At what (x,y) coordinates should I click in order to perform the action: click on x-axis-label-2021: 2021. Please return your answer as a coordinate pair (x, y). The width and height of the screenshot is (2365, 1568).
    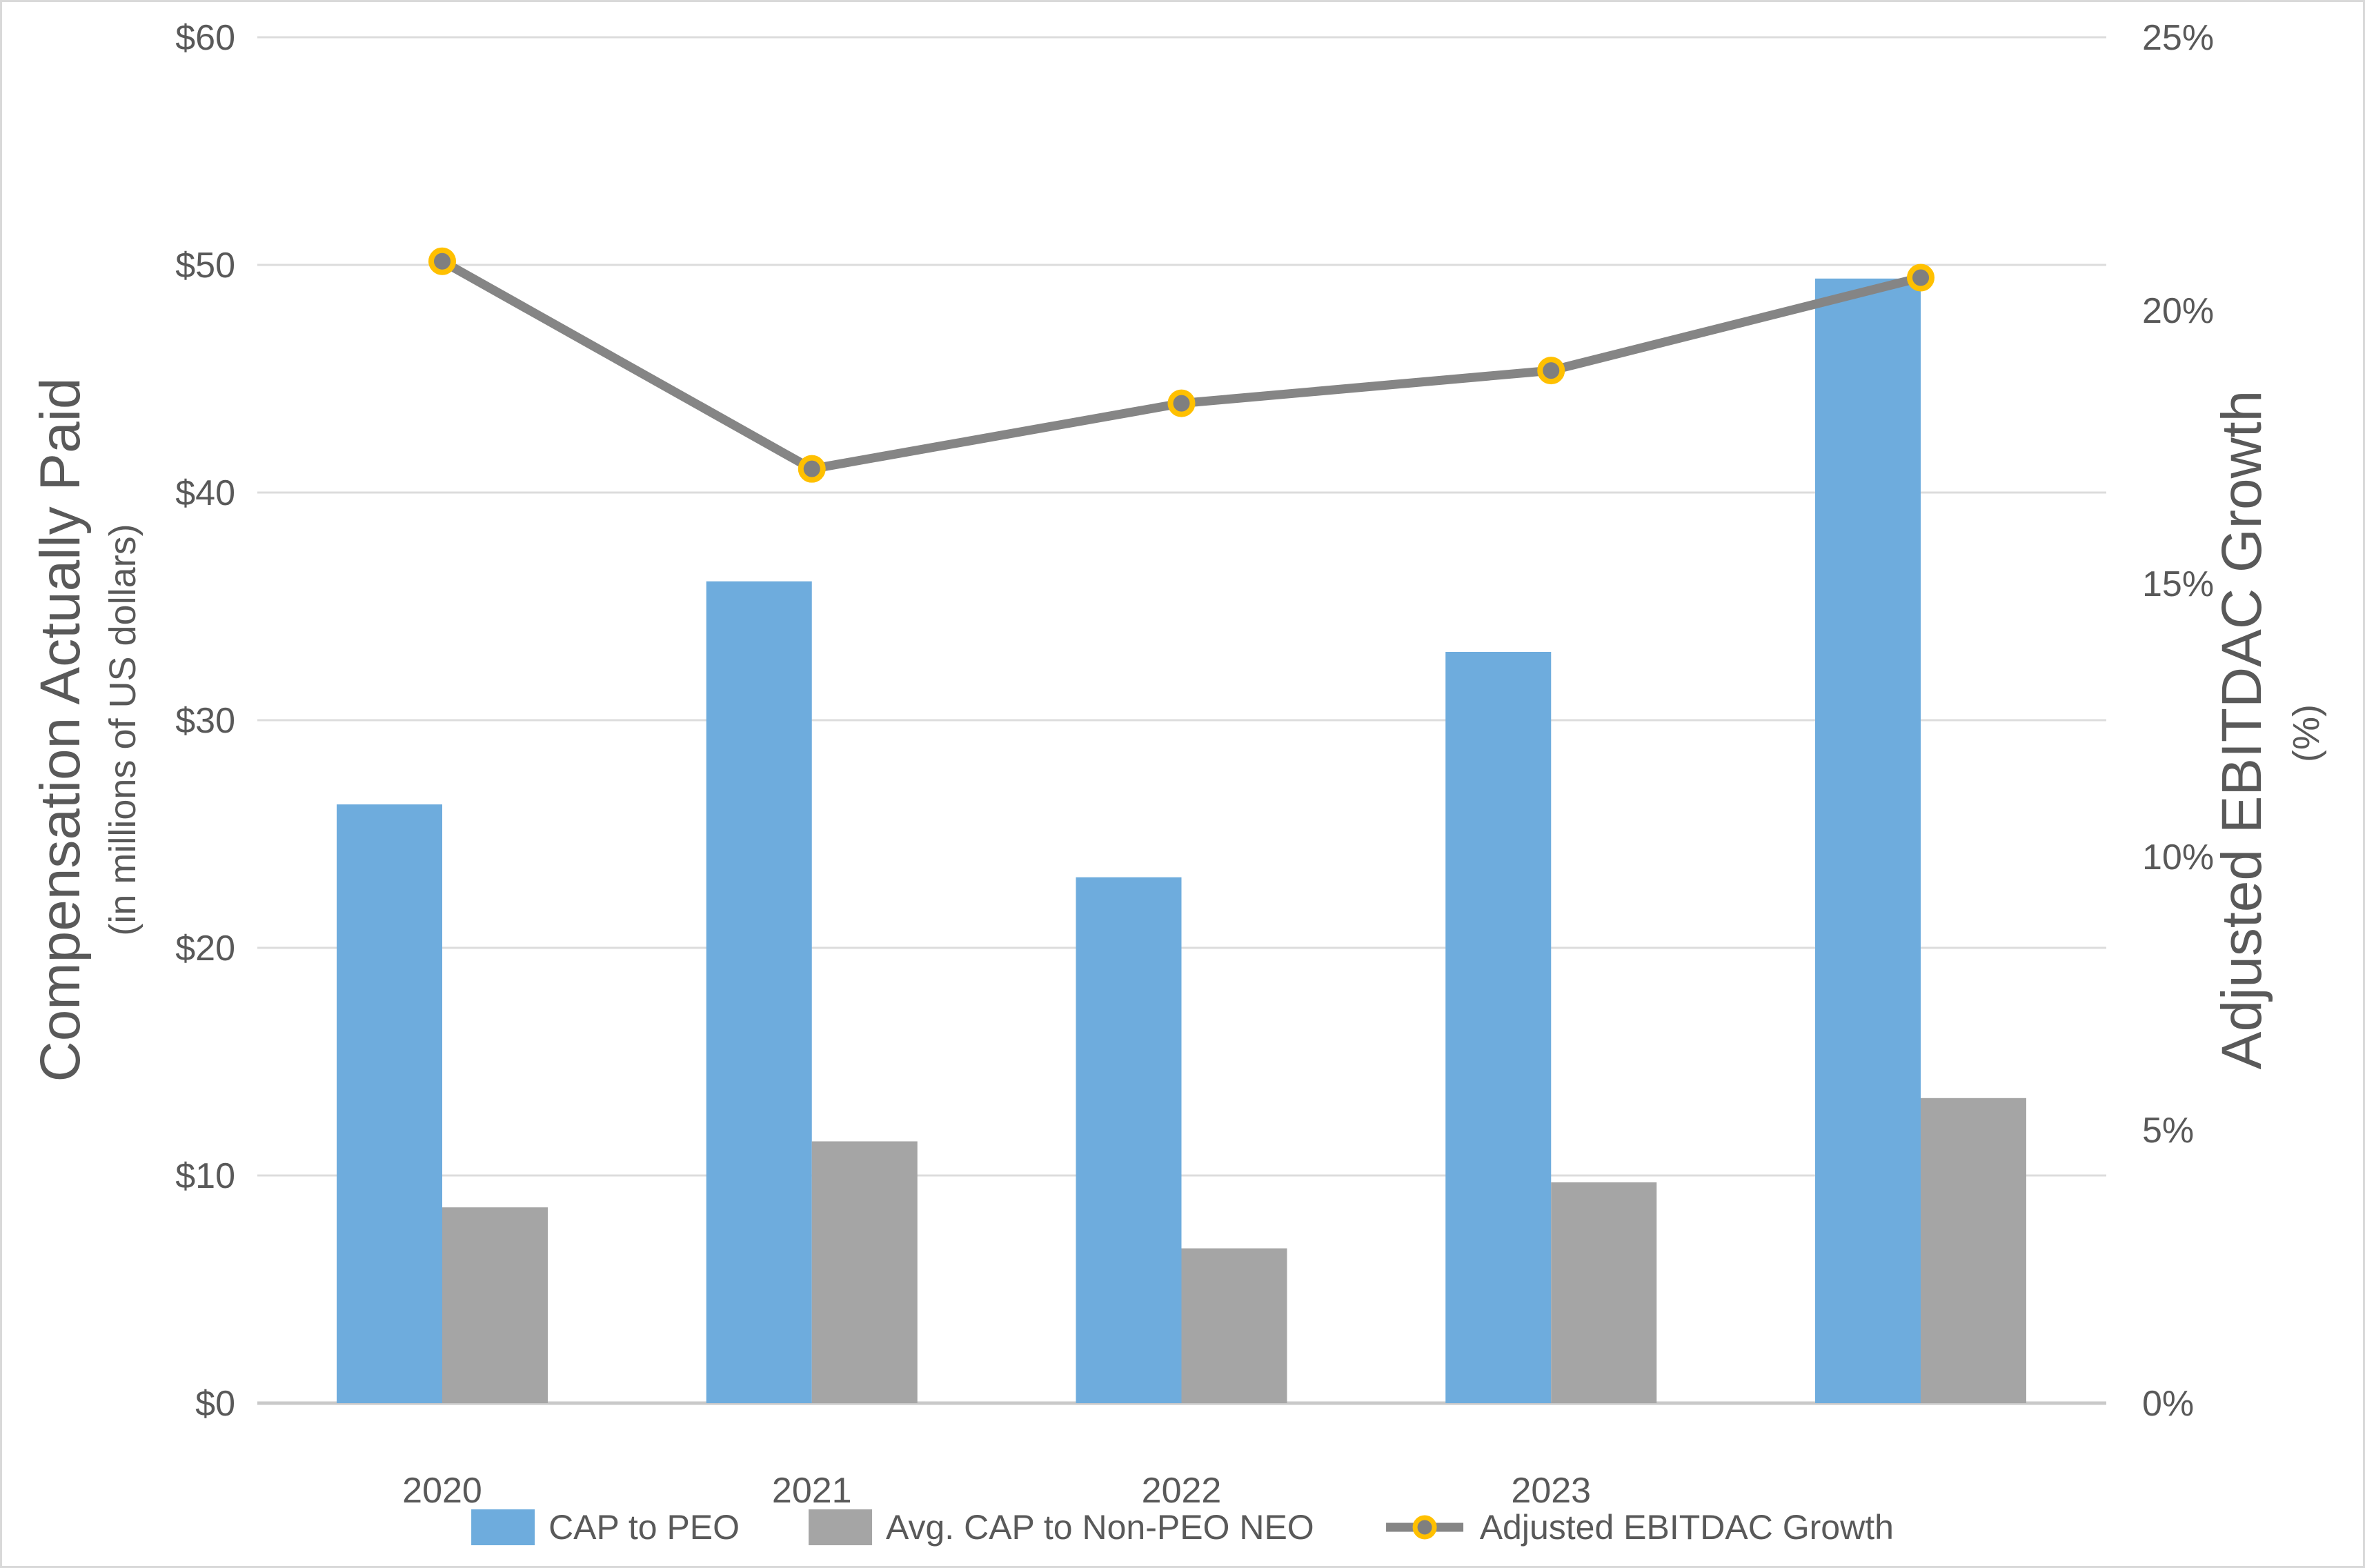
    Looking at the image, I should click on (812, 1491).